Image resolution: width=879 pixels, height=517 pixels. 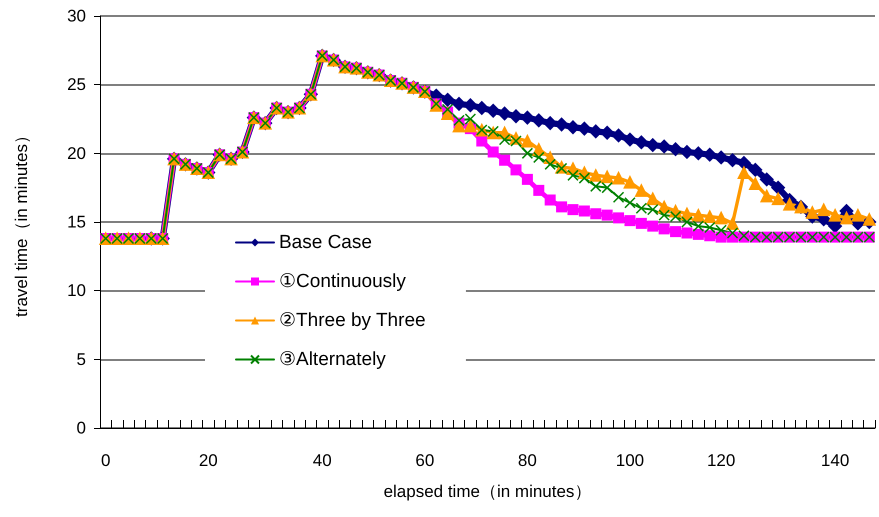 I want to click on x-tick-label: 120, so click(x=721, y=460).